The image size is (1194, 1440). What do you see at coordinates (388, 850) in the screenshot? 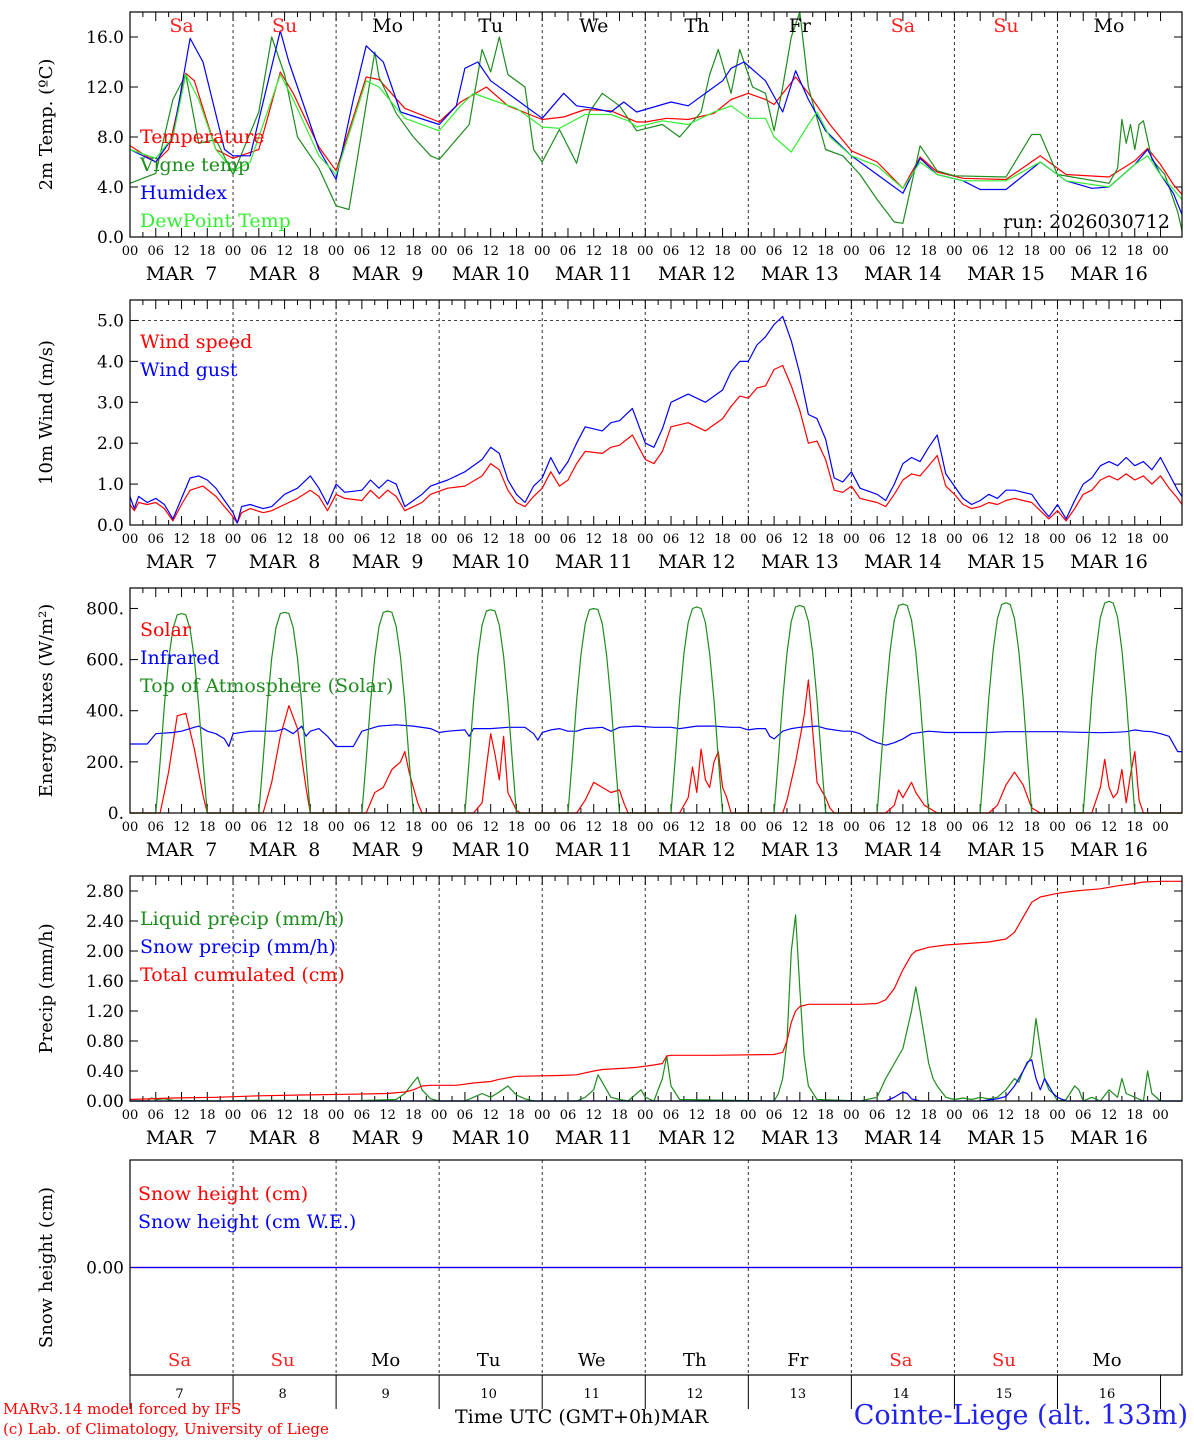
I see `date-label: MAR 9` at bounding box center [388, 850].